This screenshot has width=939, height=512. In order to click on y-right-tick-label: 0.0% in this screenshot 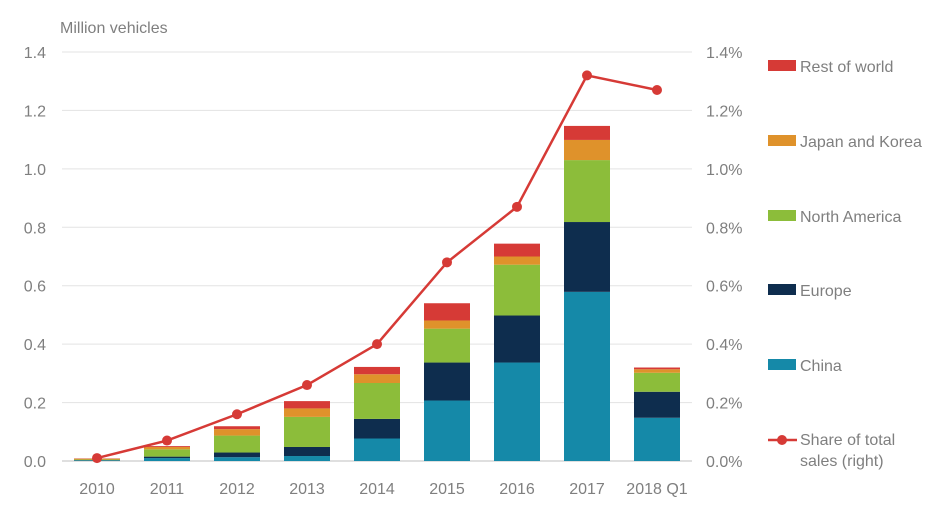, I will do `click(724, 462)`.